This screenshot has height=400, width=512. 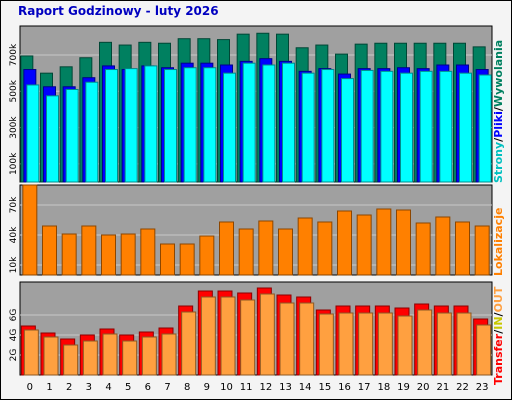 What do you see at coordinates (462, 387) in the screenshot?
I see `x-tick-label: 22` at bounding box center [462, 387].